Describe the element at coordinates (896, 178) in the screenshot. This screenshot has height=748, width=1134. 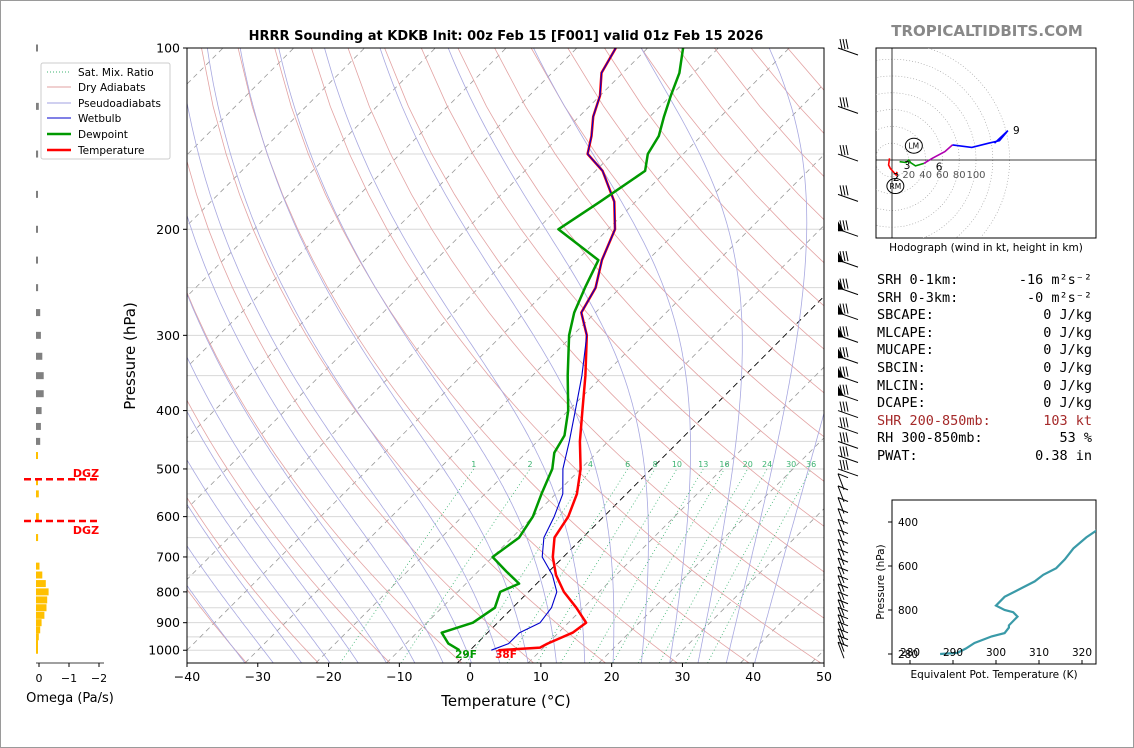
I see `hodograph-height-label: 2` at that location.